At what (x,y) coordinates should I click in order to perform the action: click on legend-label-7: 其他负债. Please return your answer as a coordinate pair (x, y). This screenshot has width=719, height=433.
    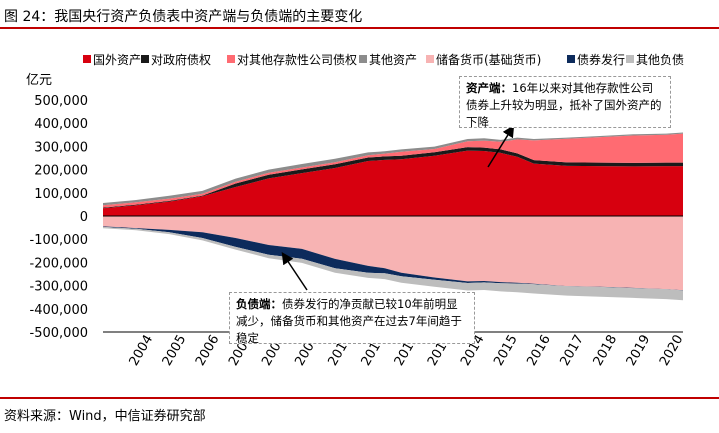
    Looking at the image, I should click on (660, 60).